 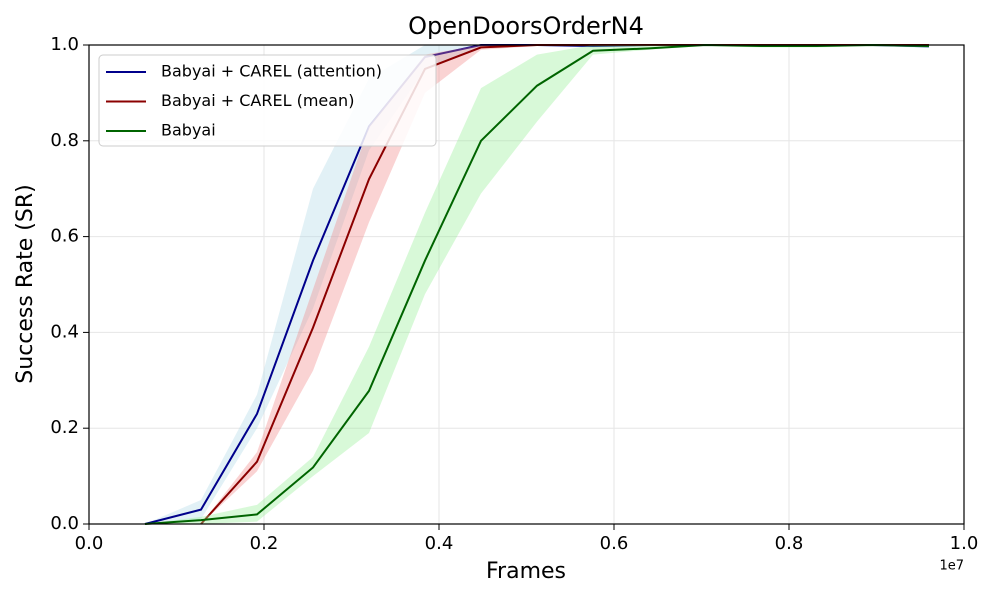 I want to click on y-tick-label: 0.0, so click(x=64, y=523).